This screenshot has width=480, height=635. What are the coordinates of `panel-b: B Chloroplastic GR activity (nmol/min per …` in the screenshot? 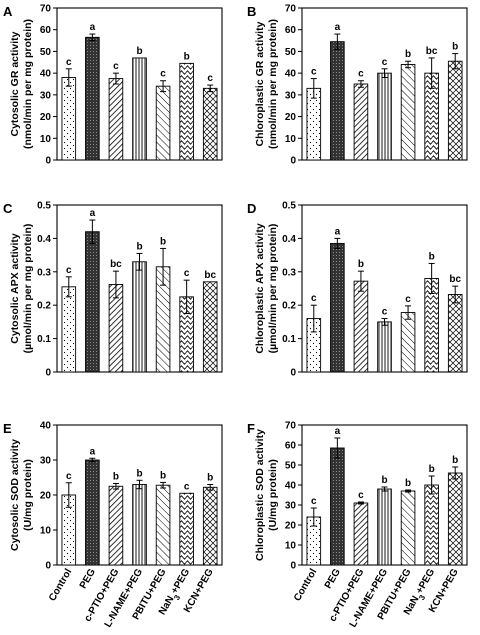 It's located at (357, 85).